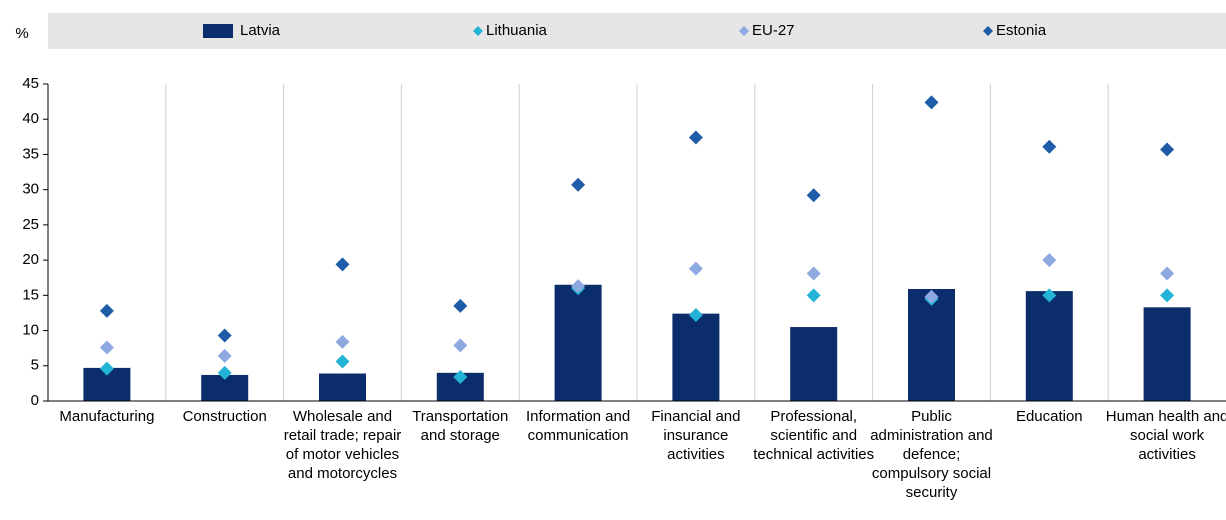 This screenshot has width=1226, height=520. Describe the element at coordinates (260, 30) in the screenshot. I see `legend-label: Latvia` at that location.